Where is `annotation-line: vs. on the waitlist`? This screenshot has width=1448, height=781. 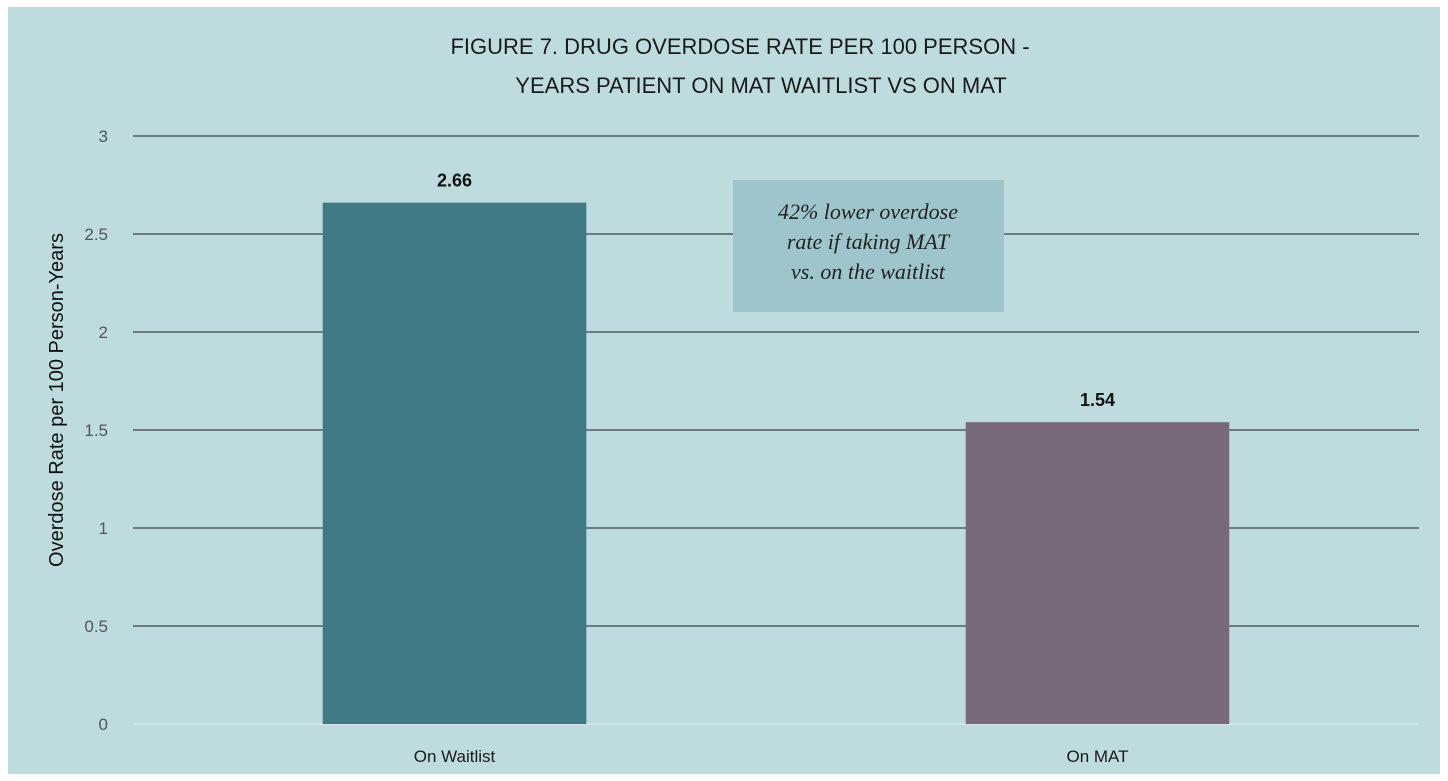 annotation-line: vs. on the waitlist is located at coordinates (868, 271).